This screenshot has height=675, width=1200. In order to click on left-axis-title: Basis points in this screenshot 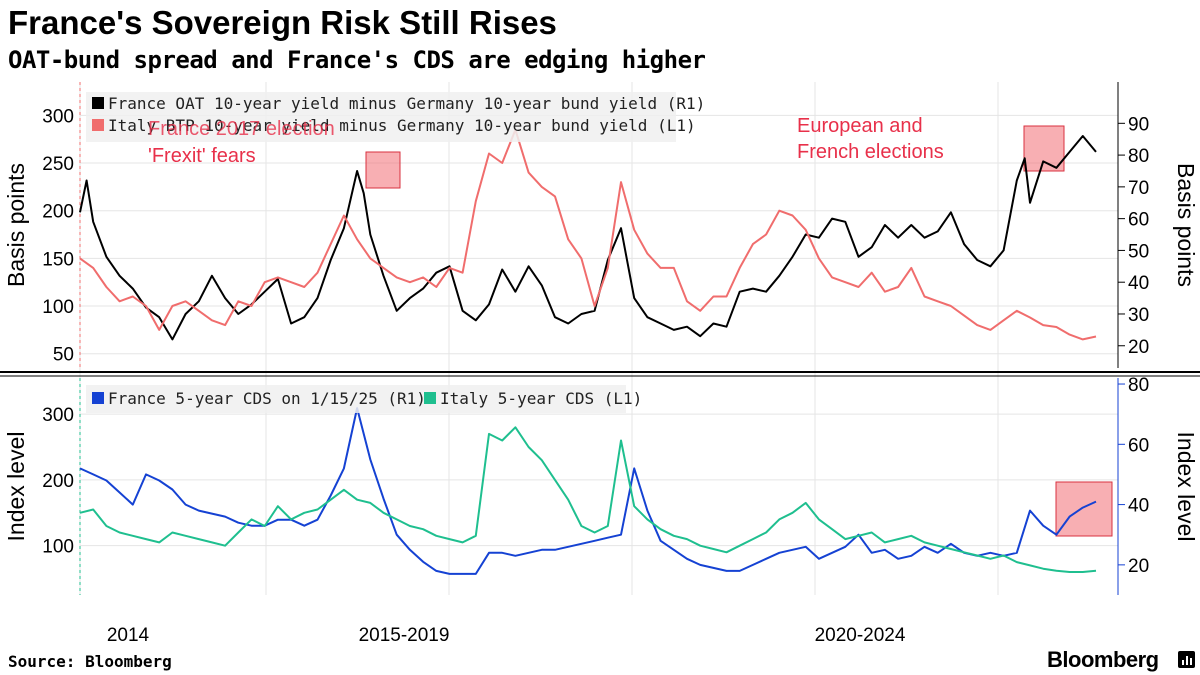, I will do `click(16, 225)`.